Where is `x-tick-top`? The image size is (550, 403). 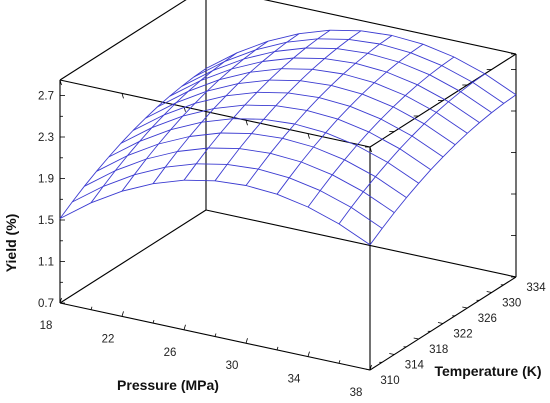
x-tick-top is located at coordinates (308, 136).